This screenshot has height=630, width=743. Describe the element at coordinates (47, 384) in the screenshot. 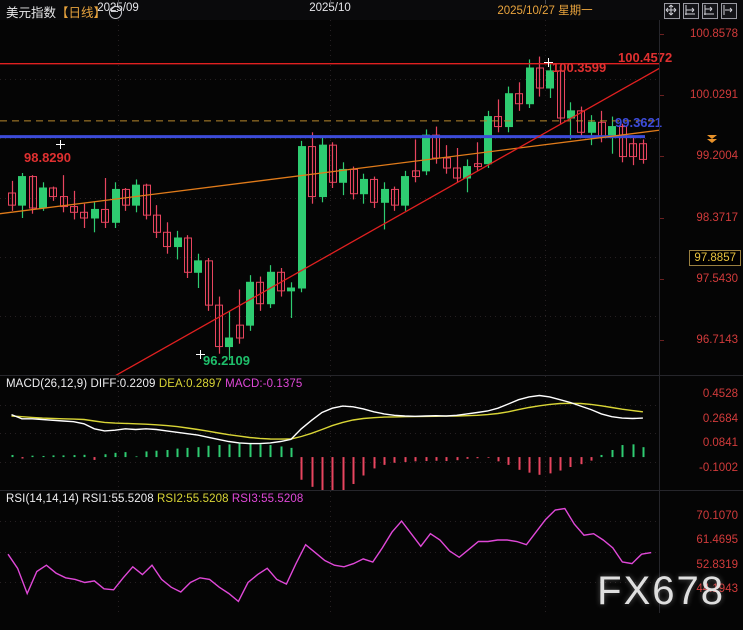

I see `macd-indicator-name: MACD(26,12,9)` at that location.